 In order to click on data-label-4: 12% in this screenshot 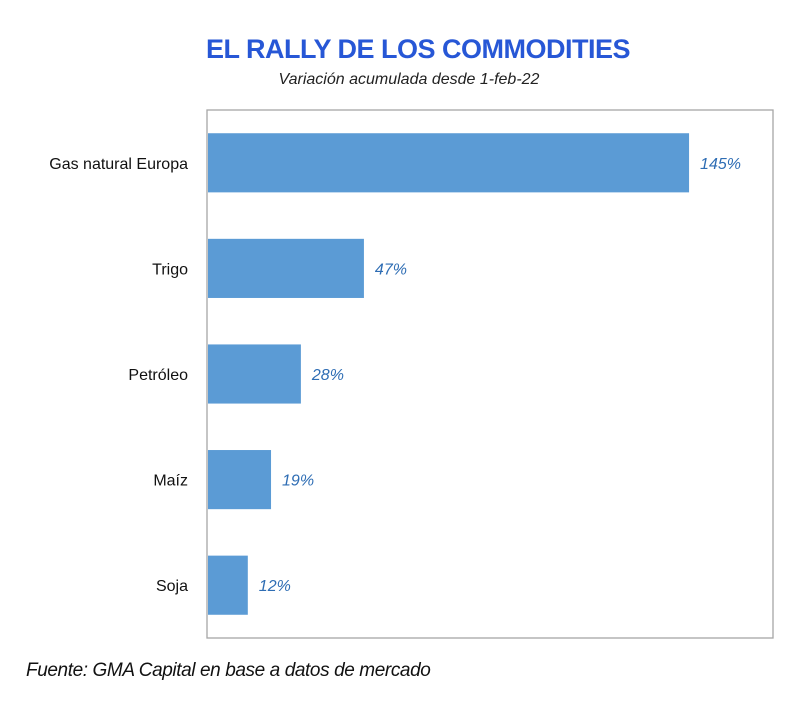, I will do `click(275, 586)`.